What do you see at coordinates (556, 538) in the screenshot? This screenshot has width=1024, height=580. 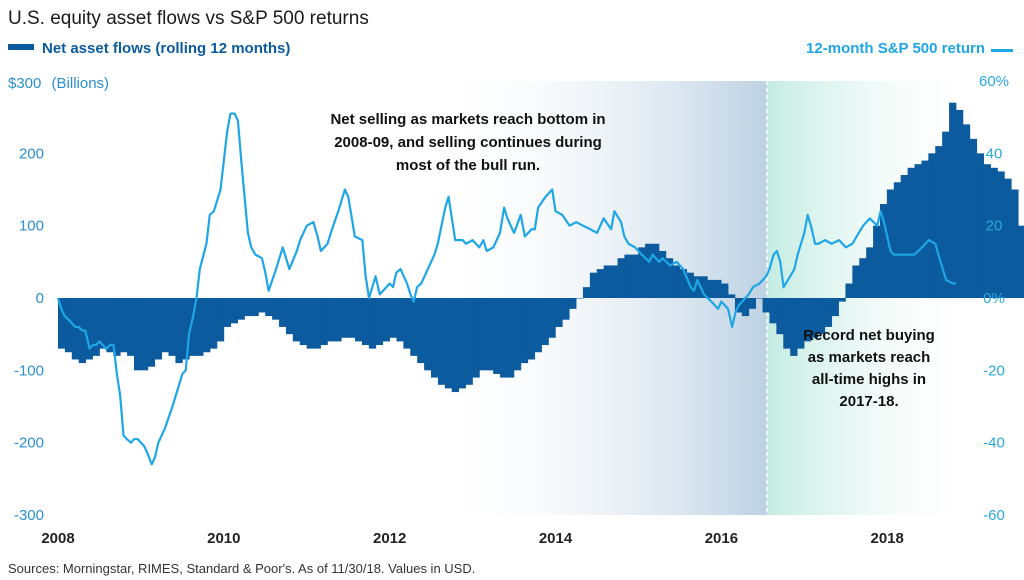 I see `x-tick-label: 2014` at bounding box center [556, 538].